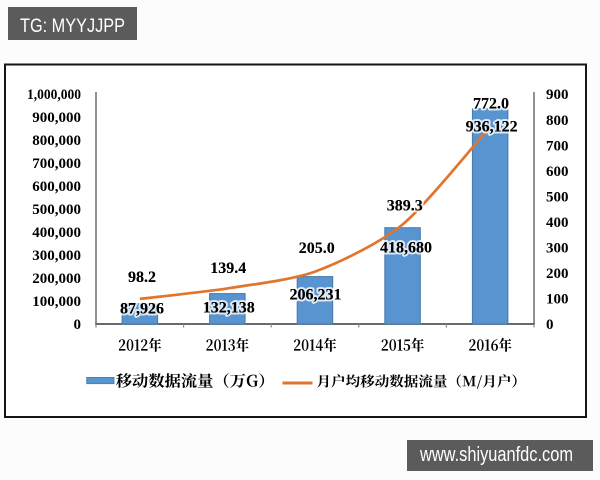 The height and width of the screenshot is (480, 600). Describe the element at coordinates (72, 26) in the screenshot. I see `svg-text: TG: MYYJJPP` at that location.